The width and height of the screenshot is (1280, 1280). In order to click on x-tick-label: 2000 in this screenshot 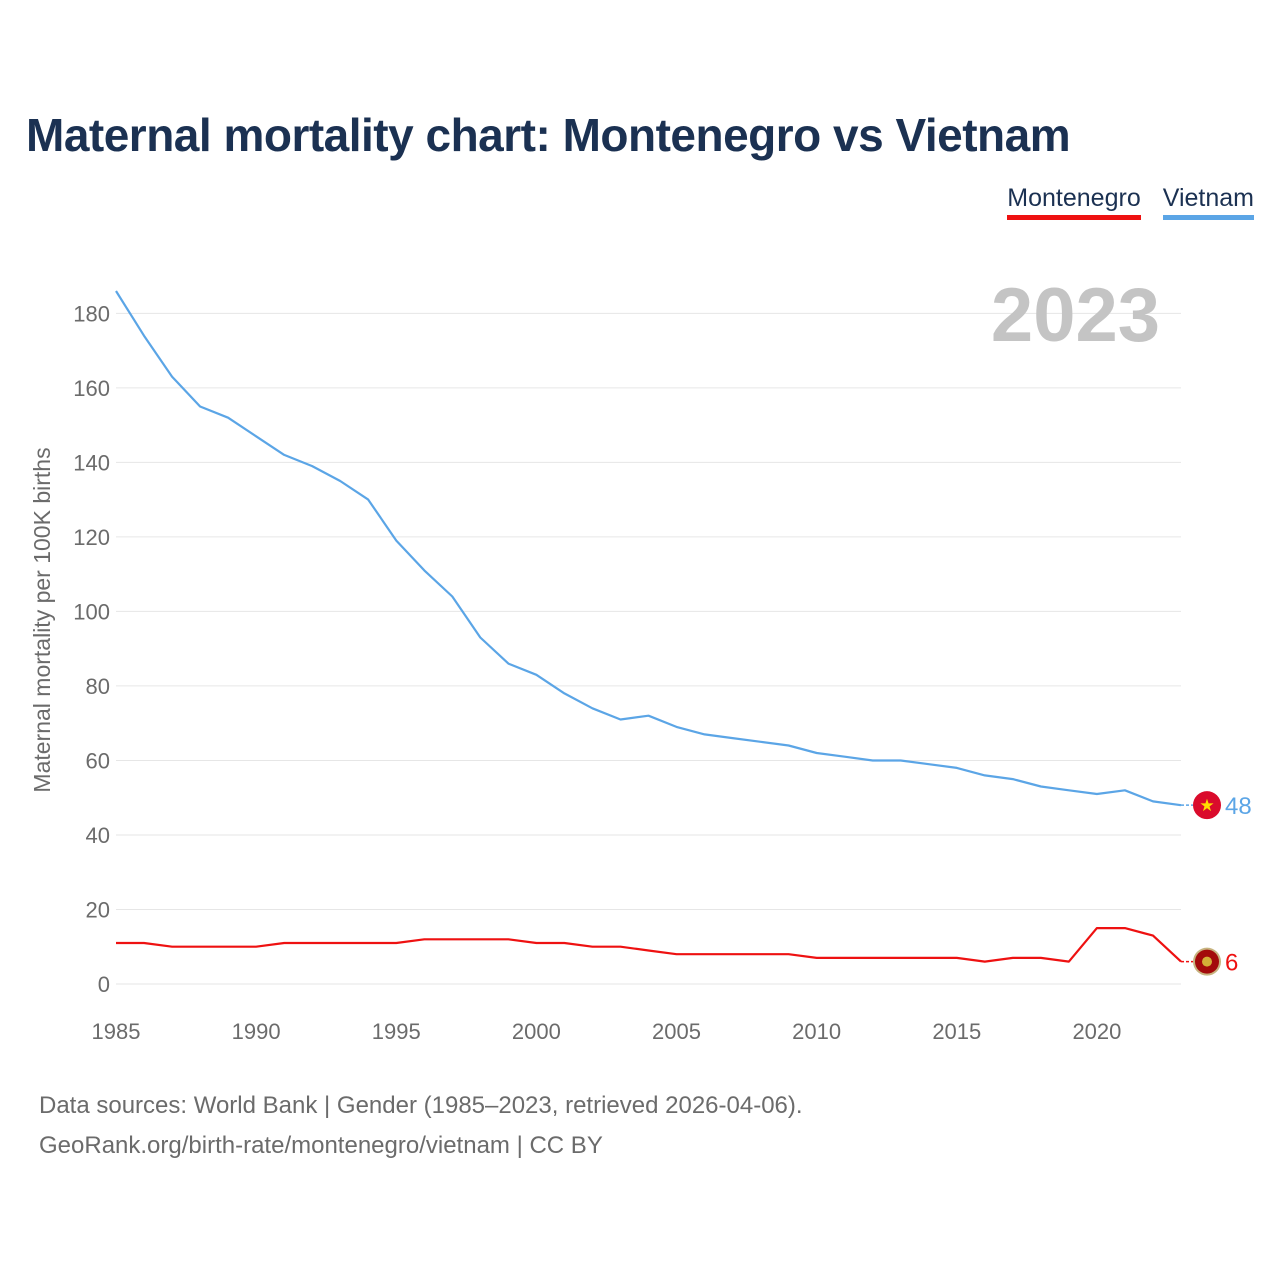, I will do `click(536, 1031)`.